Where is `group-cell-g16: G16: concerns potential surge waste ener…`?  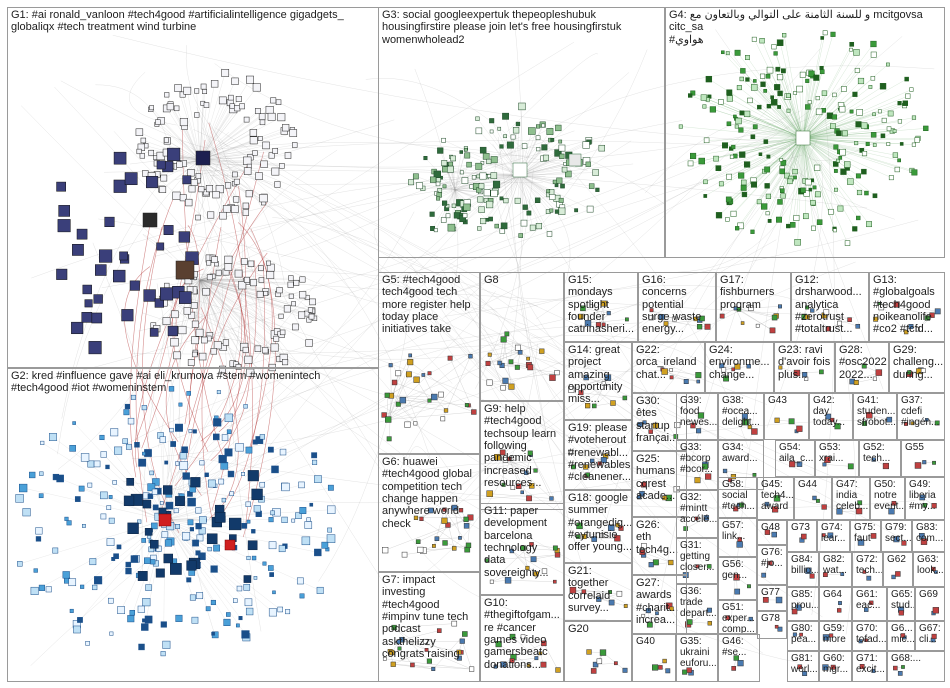 group-cell-g16: G16: concerns potential surge waste ener… is located at coordinates (677, 307).